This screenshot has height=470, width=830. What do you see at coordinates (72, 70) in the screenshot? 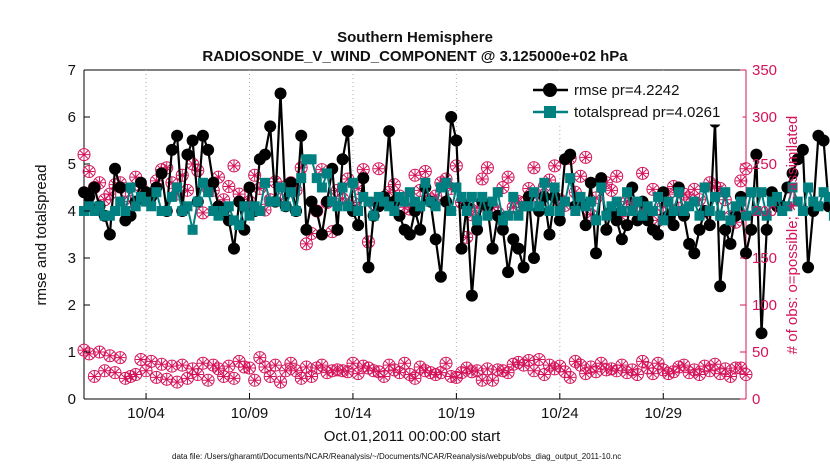
I see `y-left-tick-label: 7` at bounding box center [72, 70].